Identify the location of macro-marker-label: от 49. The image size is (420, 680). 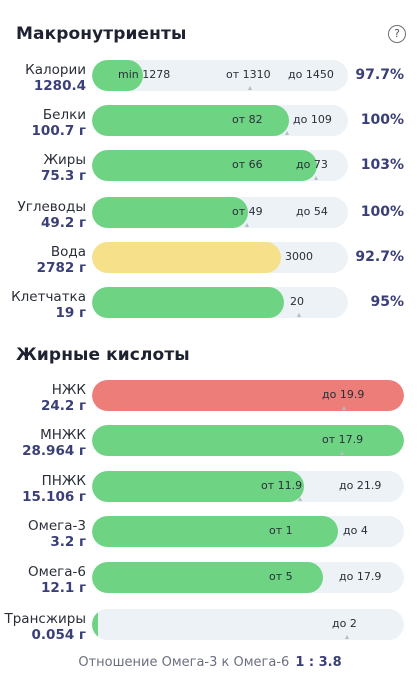
(247, 211).